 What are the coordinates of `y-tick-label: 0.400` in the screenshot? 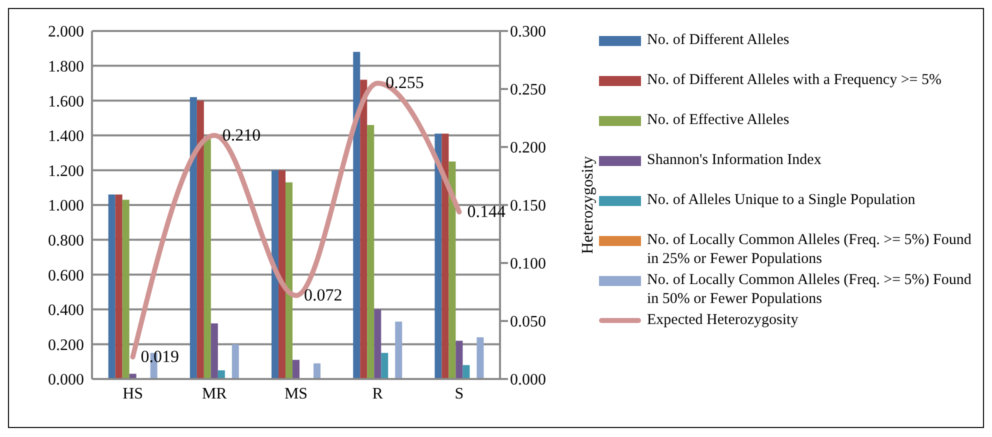 It's located at (66, 311).